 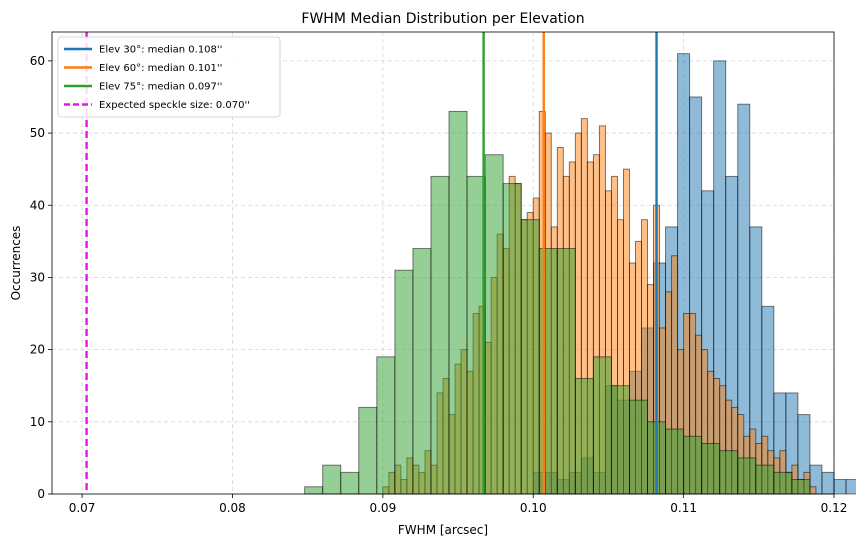 I want to click on y-tick-label-6: 60, so click(x=37, y=61).